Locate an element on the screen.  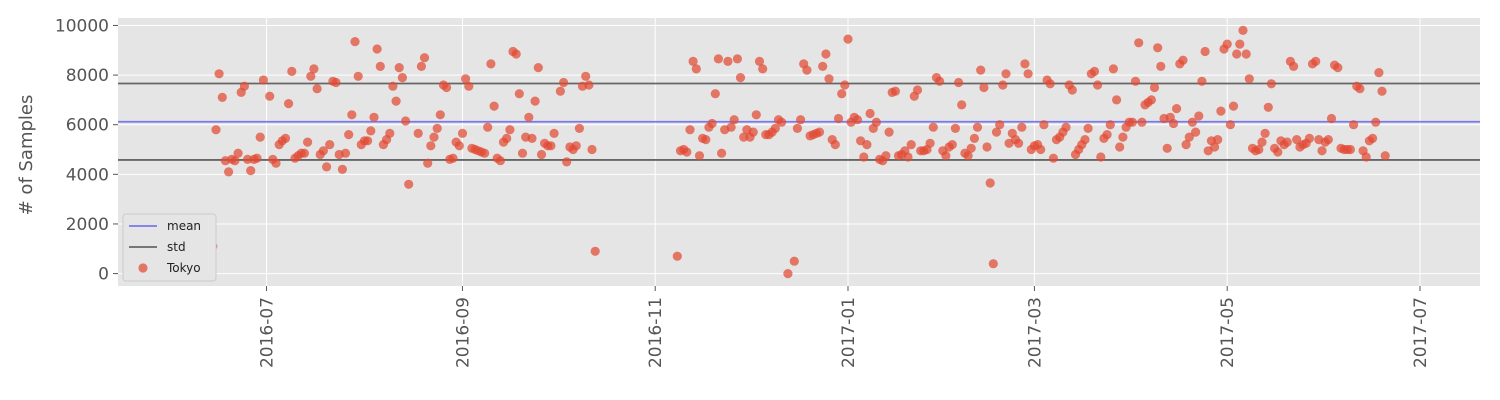
x-tick-label: 2017-05 is located at coordinates (1228, 332).